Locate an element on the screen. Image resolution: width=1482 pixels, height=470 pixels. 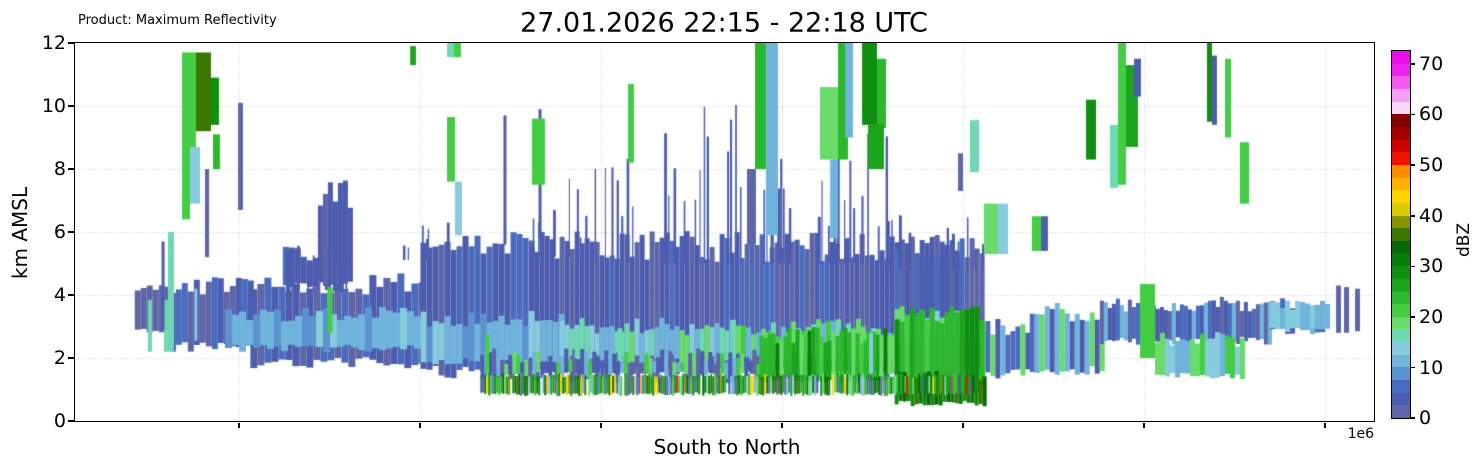
colorbar is located at coordinates (1401, 234).